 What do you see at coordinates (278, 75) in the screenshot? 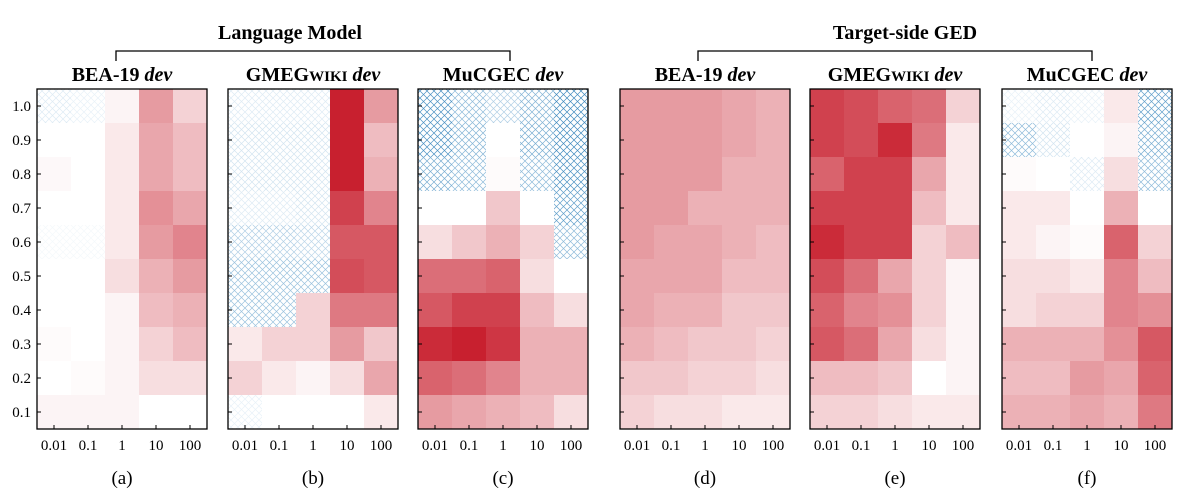
I see `panel-title-main: GMEG` at bounding box center [278, 75].